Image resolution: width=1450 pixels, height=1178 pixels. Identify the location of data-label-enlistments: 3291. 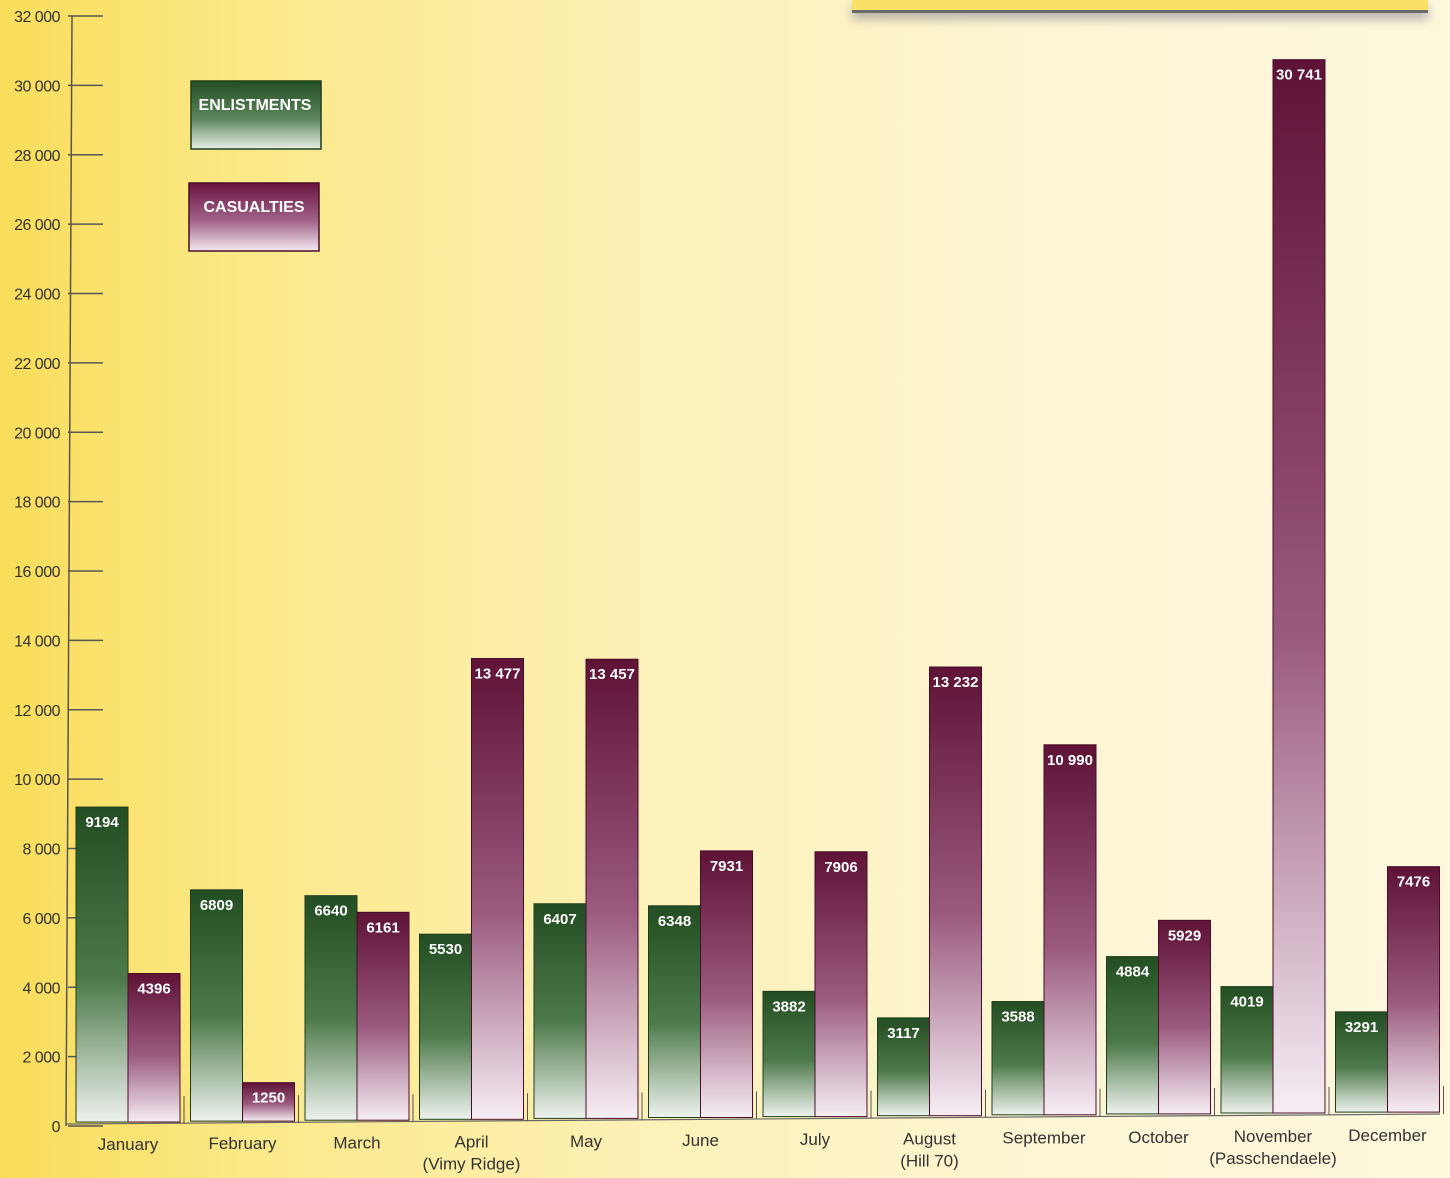
(1361, 1027).